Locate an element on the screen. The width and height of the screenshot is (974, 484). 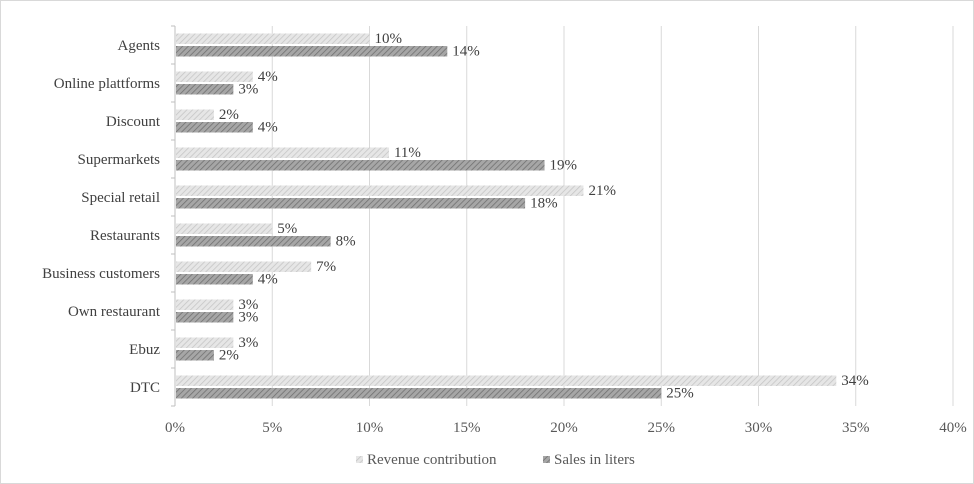
category-label: Business customers is located at coordinates (101, 274).